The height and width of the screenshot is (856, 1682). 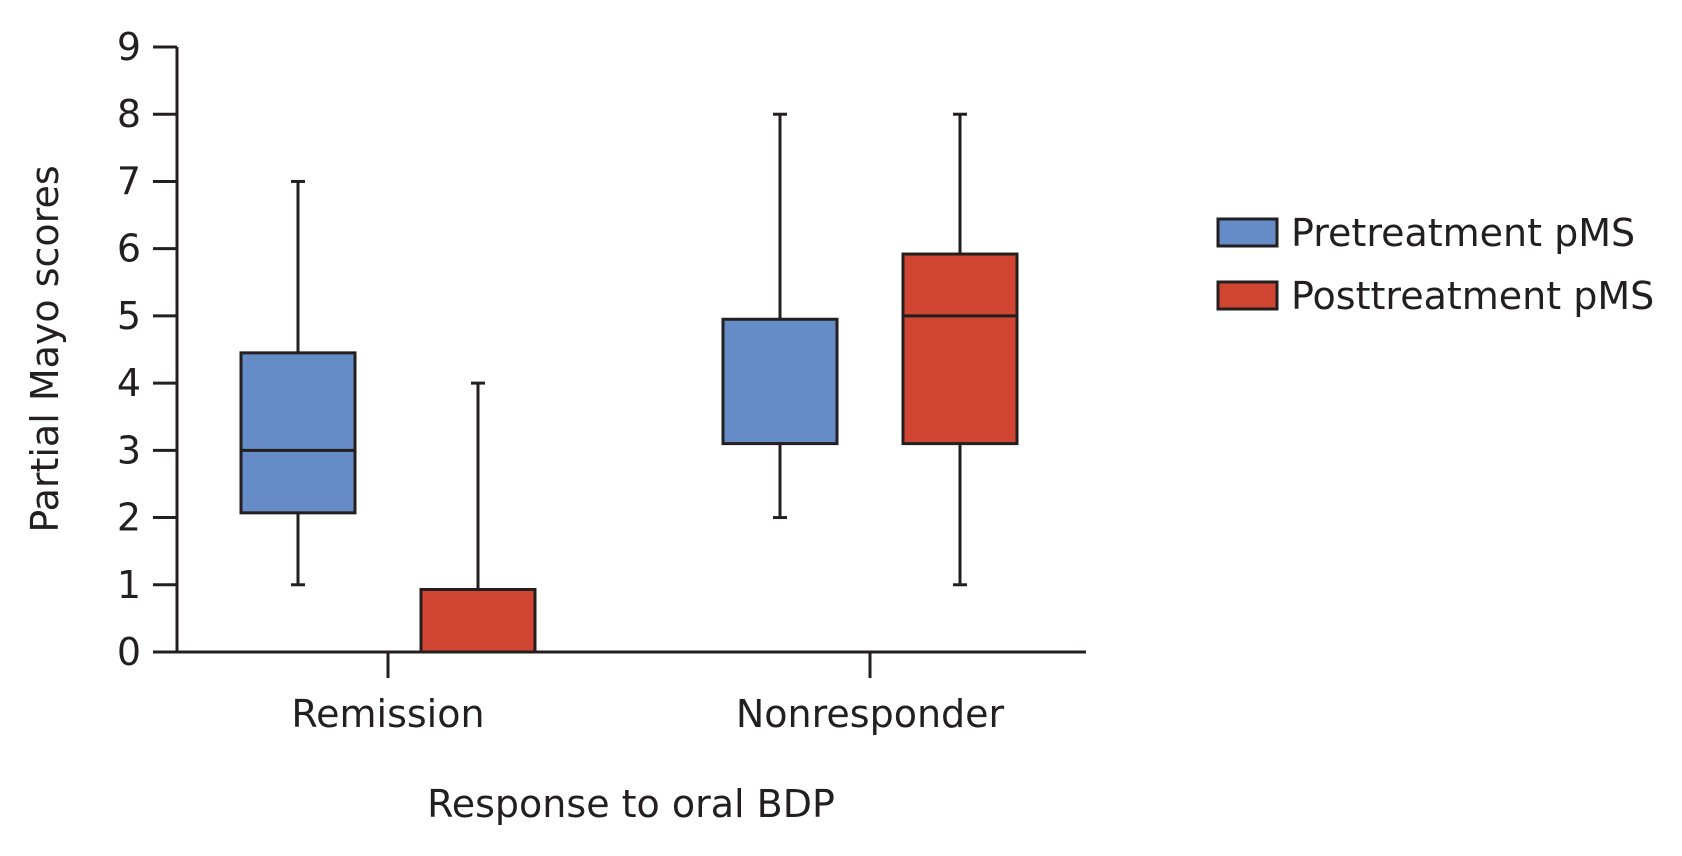 What do you see at coordinates (129, 316) in the screenshot?
I see `y-tick-label-5: 5` at bounding box center [129, 316].